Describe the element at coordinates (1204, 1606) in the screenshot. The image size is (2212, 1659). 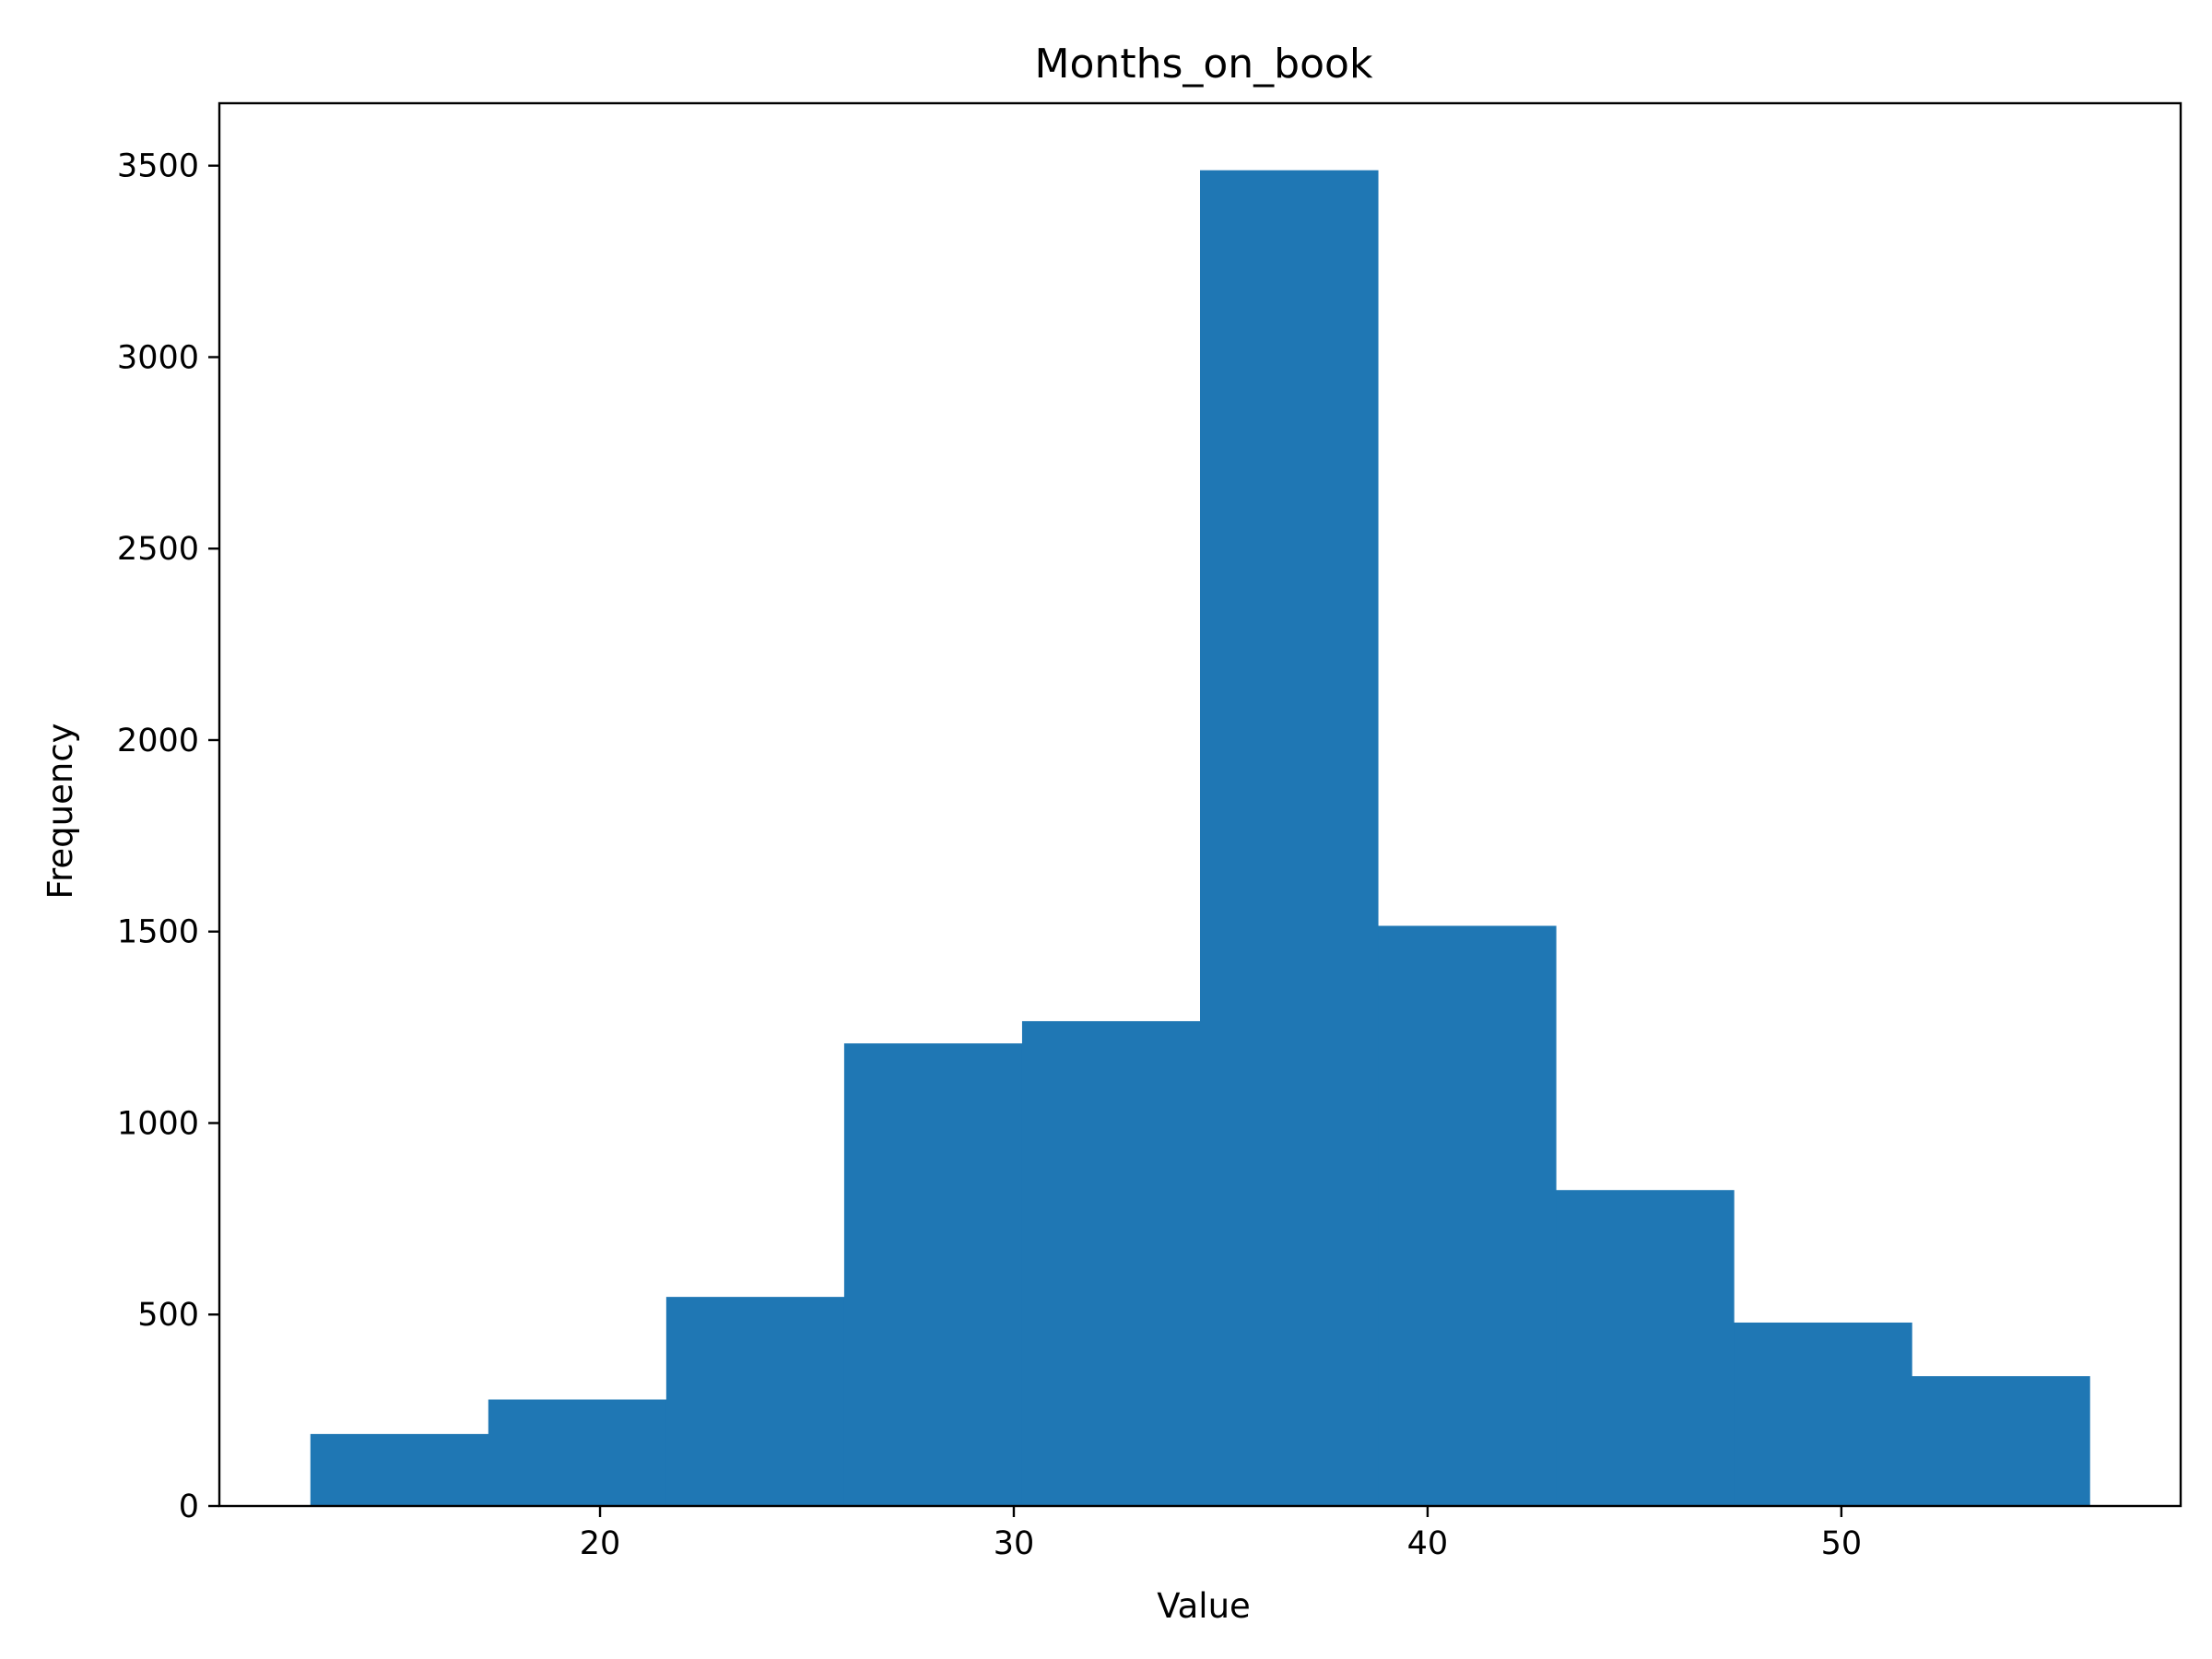
I see `x-axis-label: Value` at that location.